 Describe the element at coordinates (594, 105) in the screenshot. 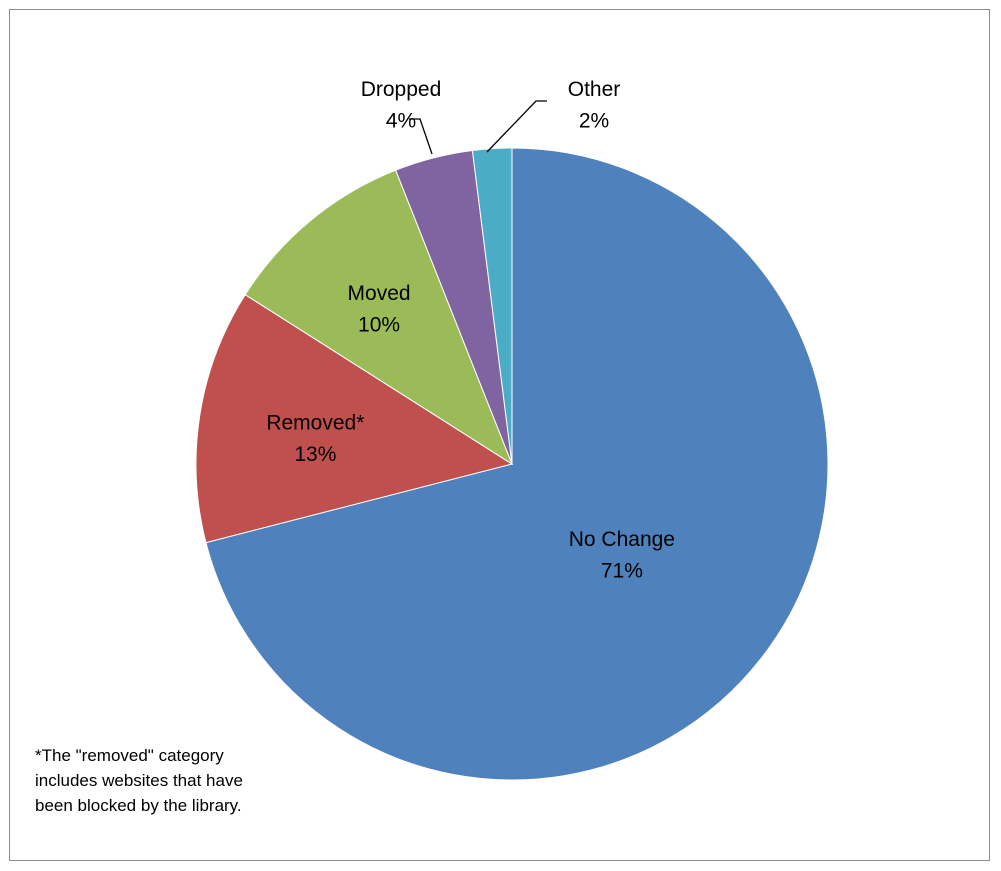

I see `data-label-other: Other 2%` at that location.